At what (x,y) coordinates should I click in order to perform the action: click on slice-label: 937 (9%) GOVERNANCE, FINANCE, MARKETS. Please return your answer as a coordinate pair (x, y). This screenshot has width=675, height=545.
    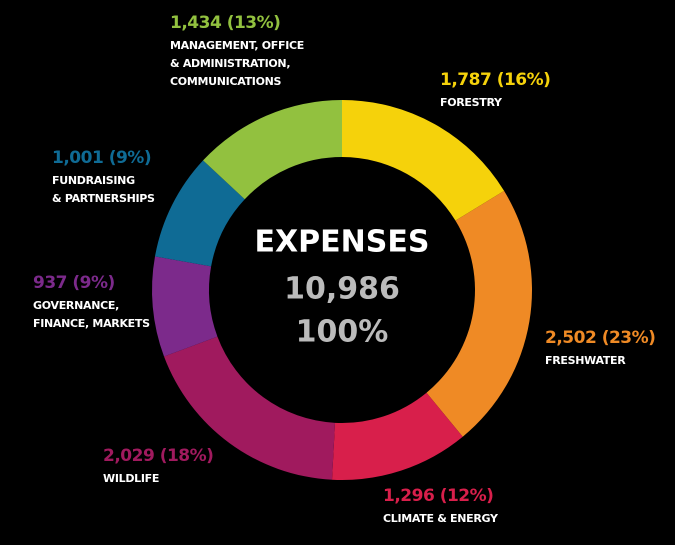
    Looking at the image, I should click on (91, 303).